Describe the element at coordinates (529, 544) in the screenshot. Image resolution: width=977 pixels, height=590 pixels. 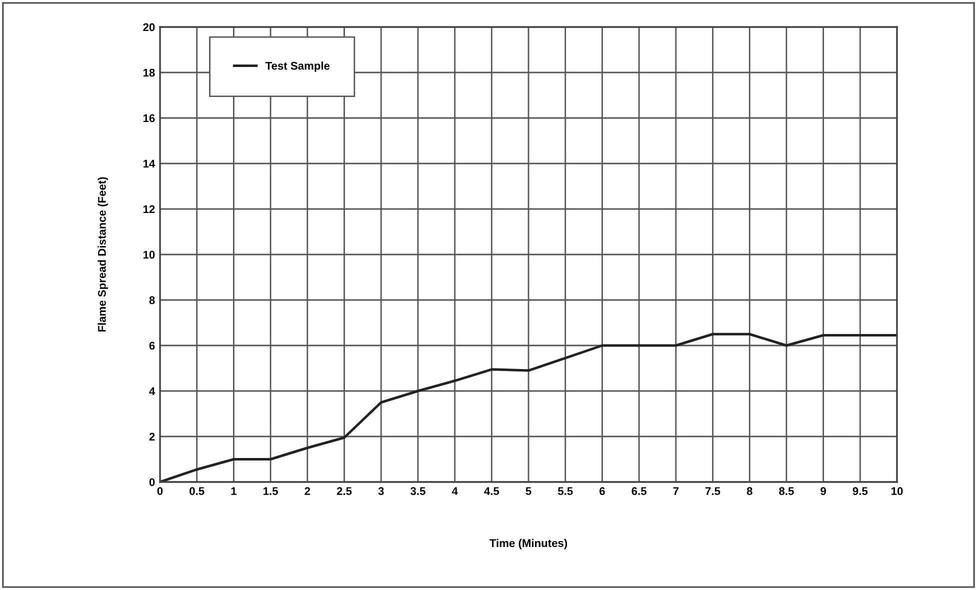
I see `x-axis-title: Time (Minutes)` at that location.